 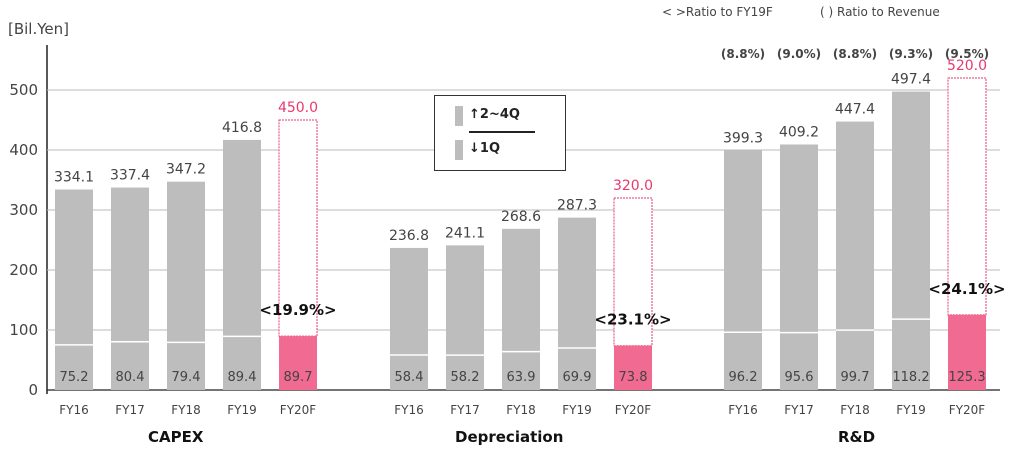 What do you see at coordinates (911, 80) in the screenshot?
I see `bar-total-label: 497.4` at bounding box center [911, 80].